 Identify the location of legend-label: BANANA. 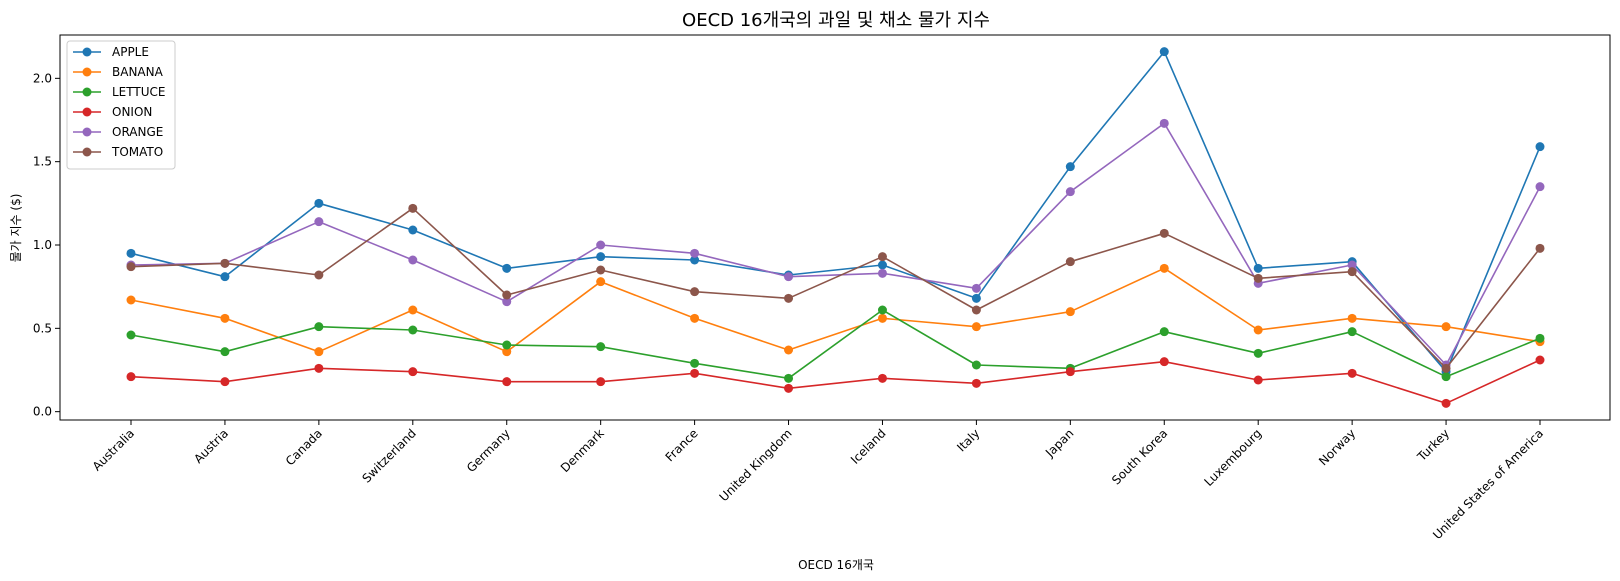
(138, 72).